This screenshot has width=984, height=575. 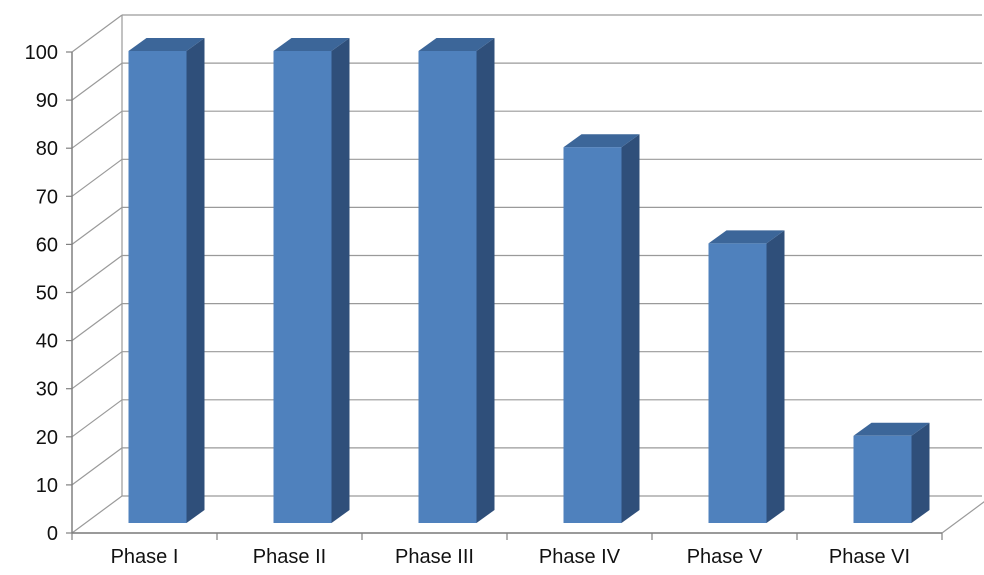 I want to click on y-tick-label: 100, so click(x=41, y=53).